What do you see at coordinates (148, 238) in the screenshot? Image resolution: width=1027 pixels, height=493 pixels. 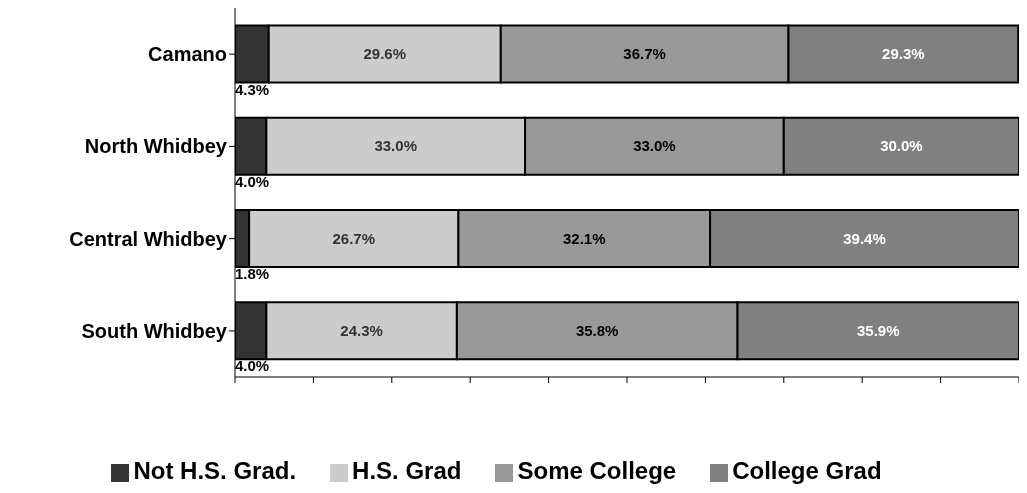 I see `y-tick-label: Central Whidbey` at bounding box center [148, 238].